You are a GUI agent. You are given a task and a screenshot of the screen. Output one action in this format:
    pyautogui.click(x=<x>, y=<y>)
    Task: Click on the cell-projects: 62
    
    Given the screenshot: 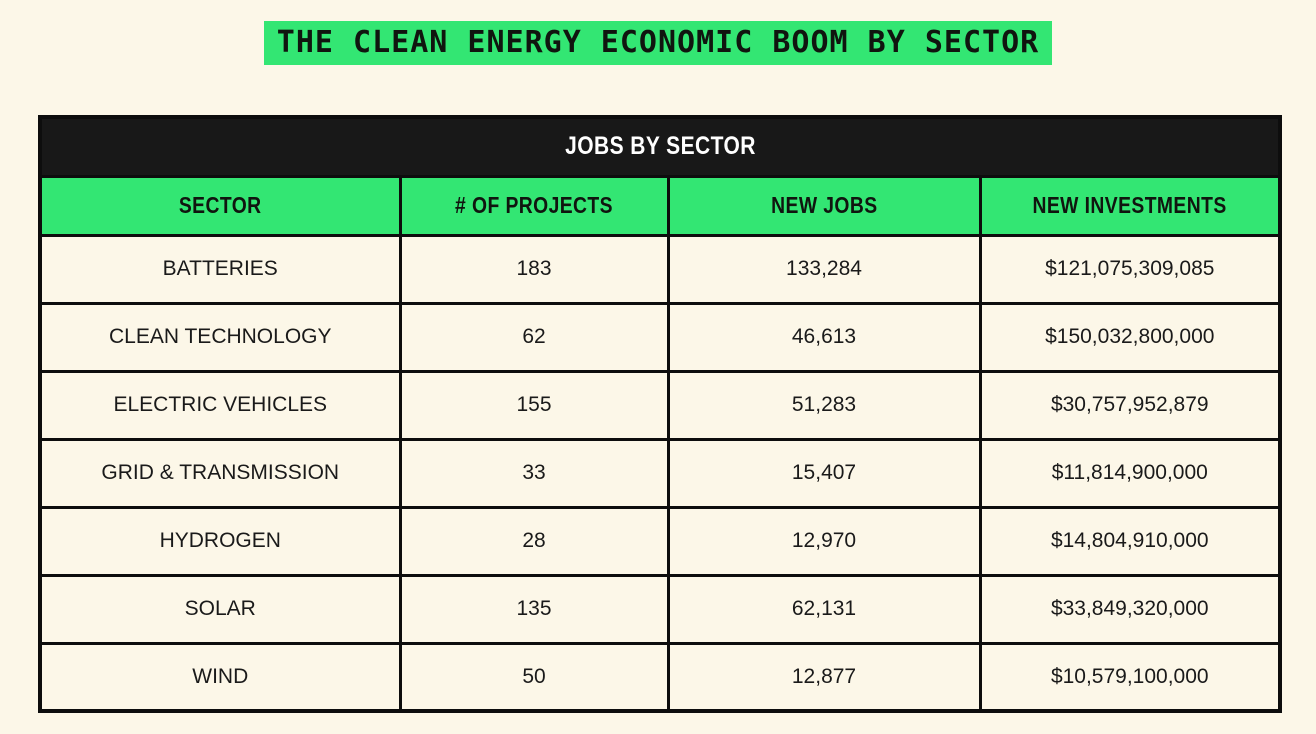 What is the action you would take?
    pyautogui.click(x=534, y=337)
    